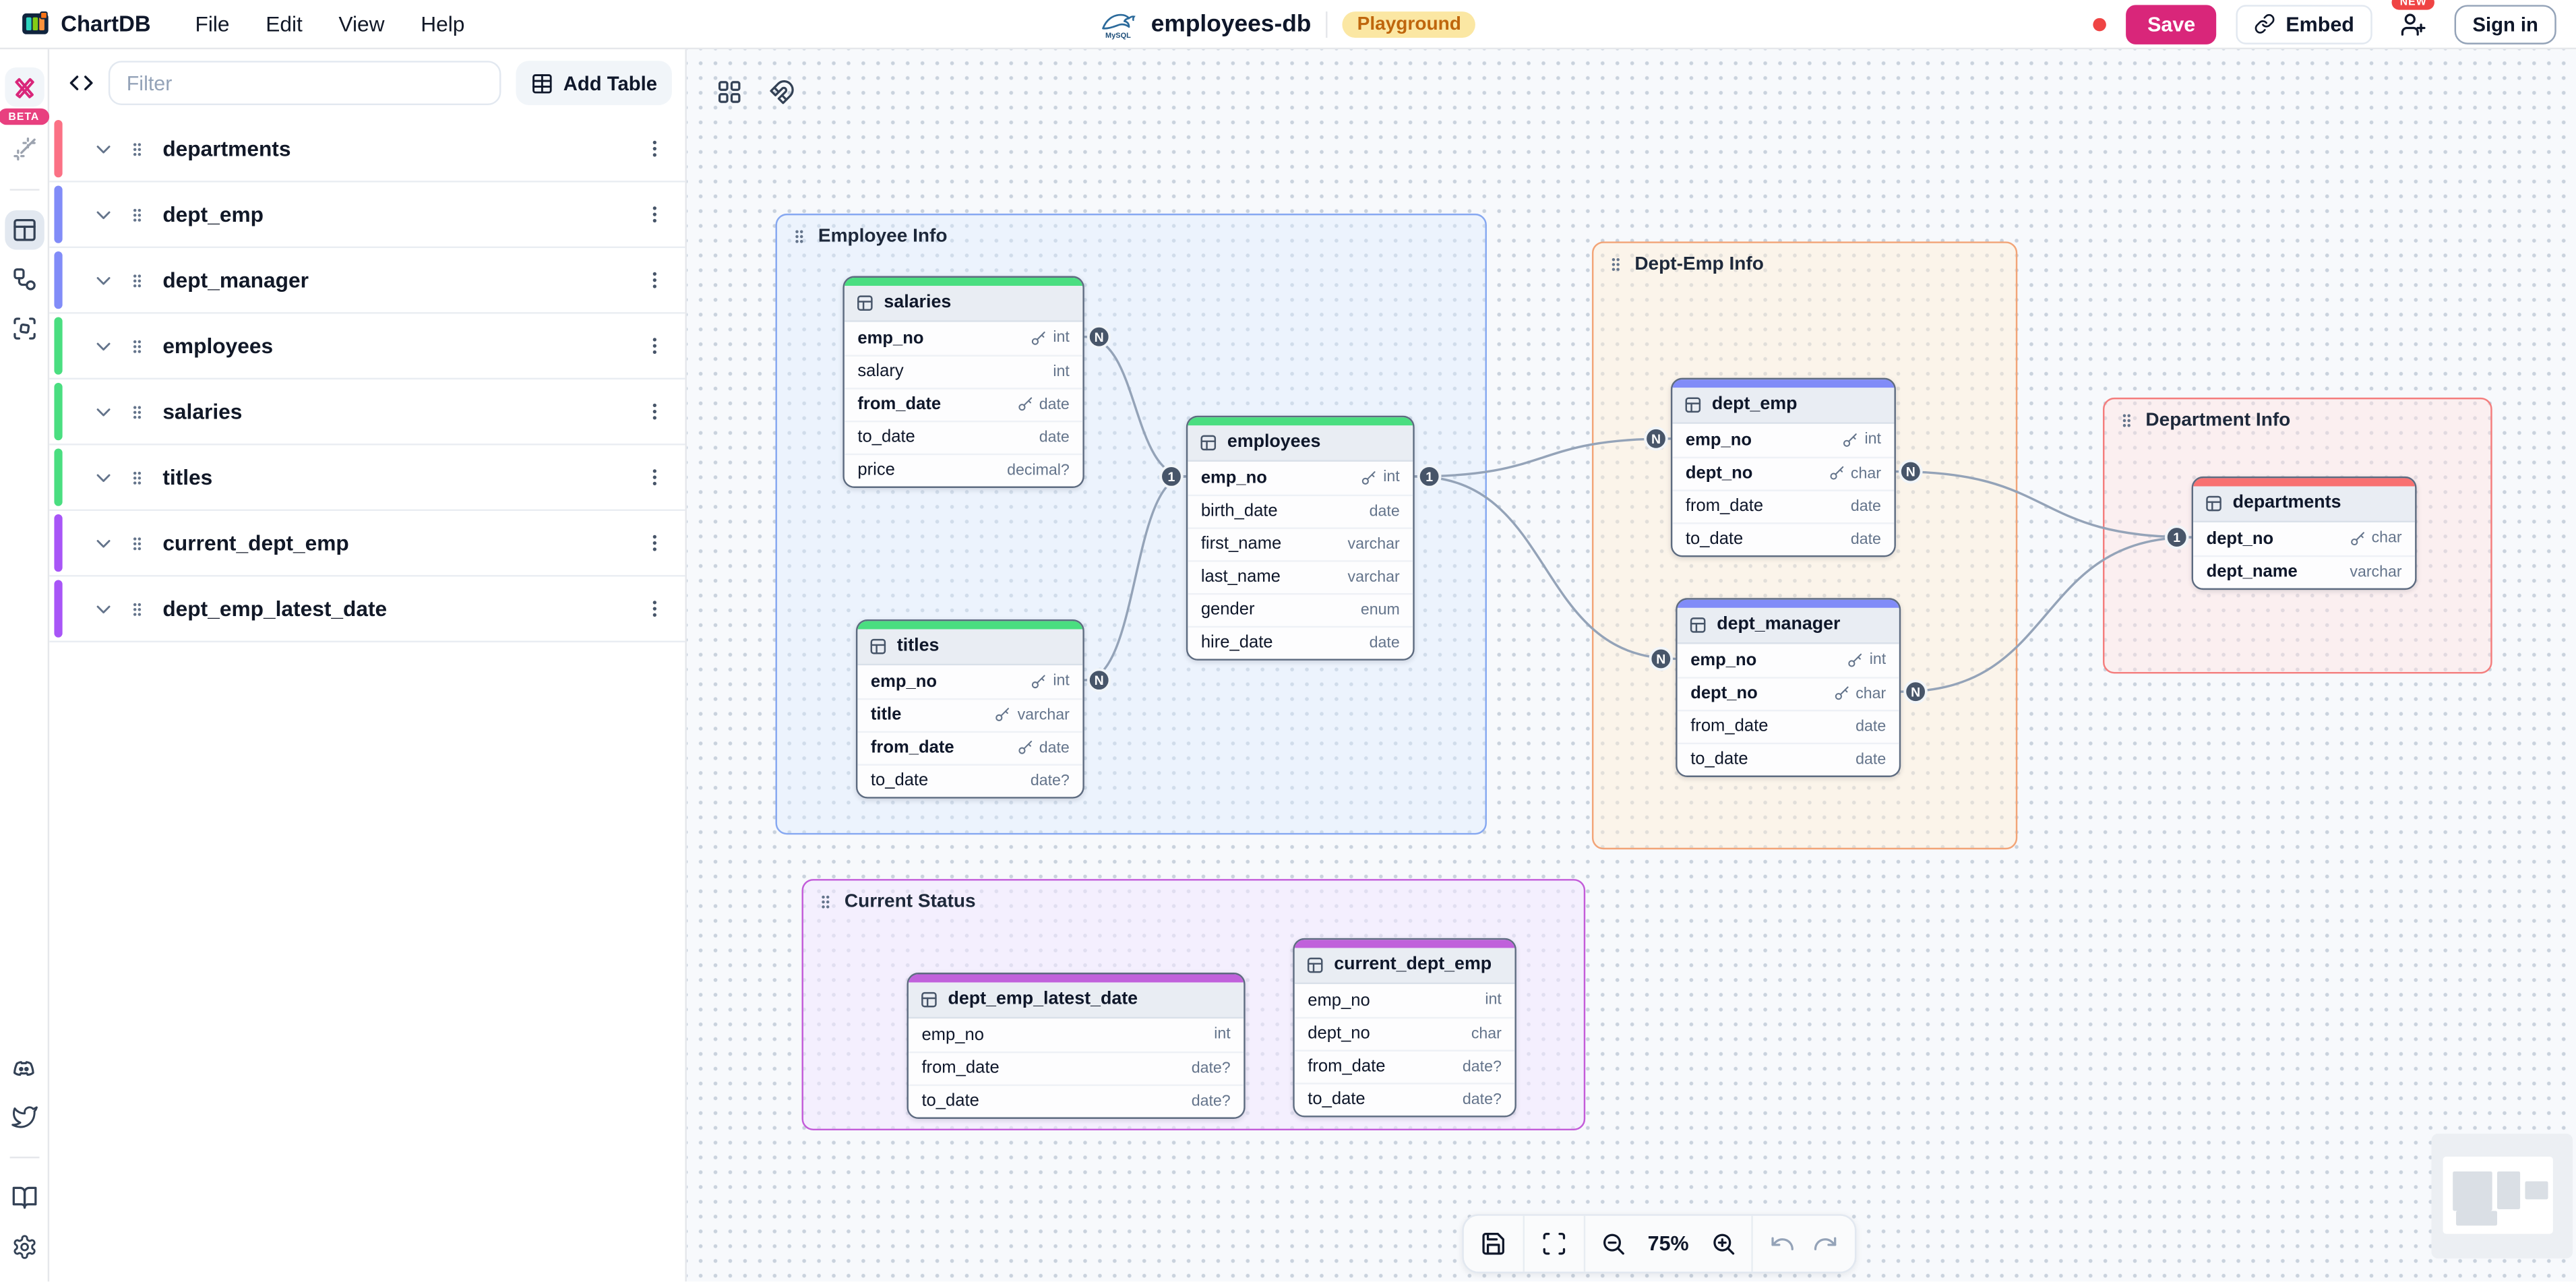 This screenshot has height=1282, width=2576. What do you see at coordinates (1784, 405) in the screenshot?
I see `table-node-header: dept_emp` at bounding box center [1784, 405].